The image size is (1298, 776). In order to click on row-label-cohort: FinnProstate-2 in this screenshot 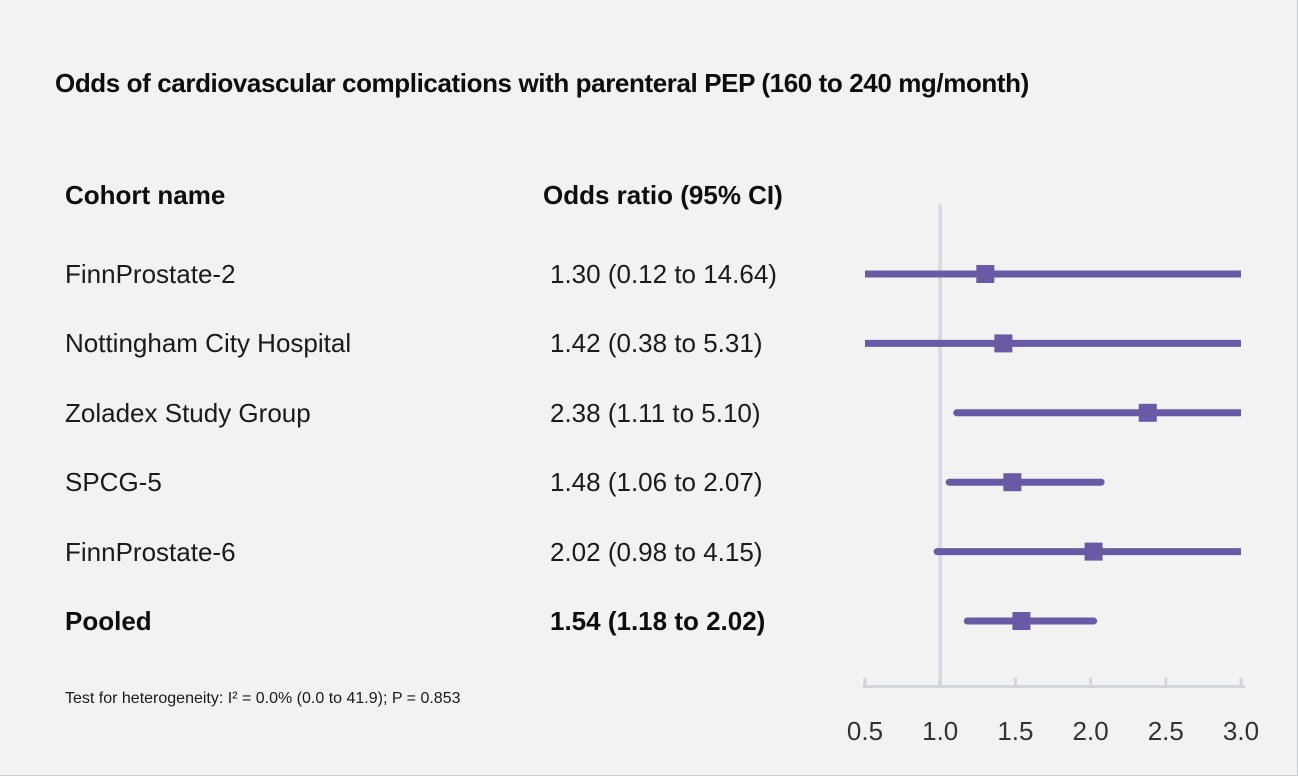, I will do `click(150, 274)`.